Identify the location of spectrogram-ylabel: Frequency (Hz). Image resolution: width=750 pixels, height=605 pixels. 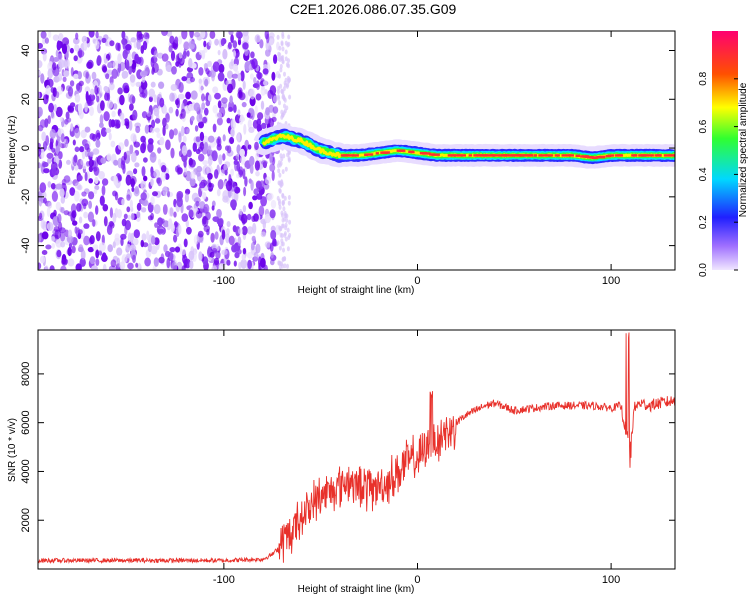
(12, 150).